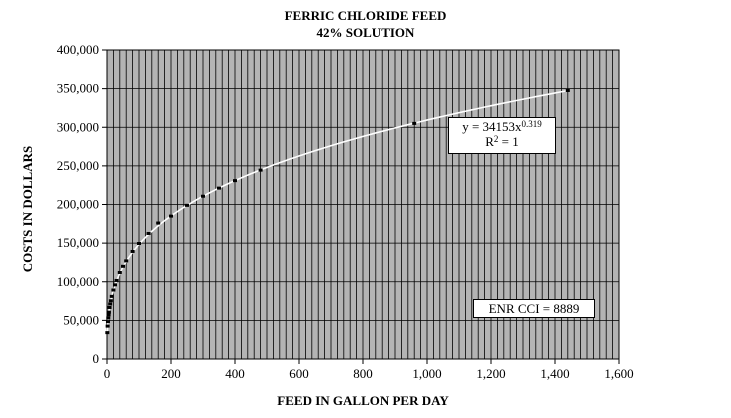 The width and height of the screenshot is (731, 418). Describe the element at coordinates (534, 308) in the screenshot. I see `enr-cci-box: ENR CCI = 8889` at that location.